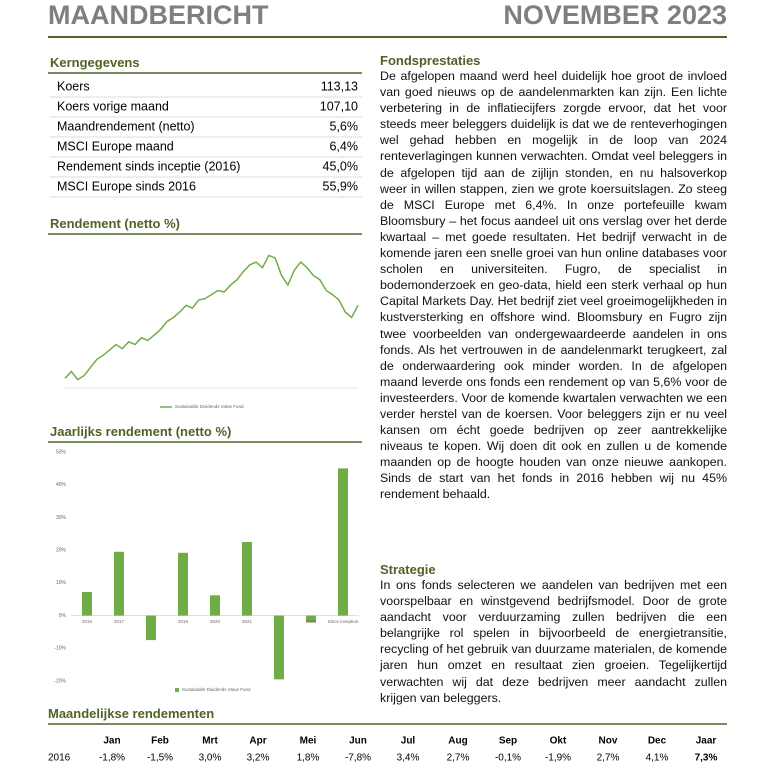 The image size is (768, 768). Describe the element at coordinates (183, 621) in the screenshot. I see `x-tick-label: 2019` at that location.